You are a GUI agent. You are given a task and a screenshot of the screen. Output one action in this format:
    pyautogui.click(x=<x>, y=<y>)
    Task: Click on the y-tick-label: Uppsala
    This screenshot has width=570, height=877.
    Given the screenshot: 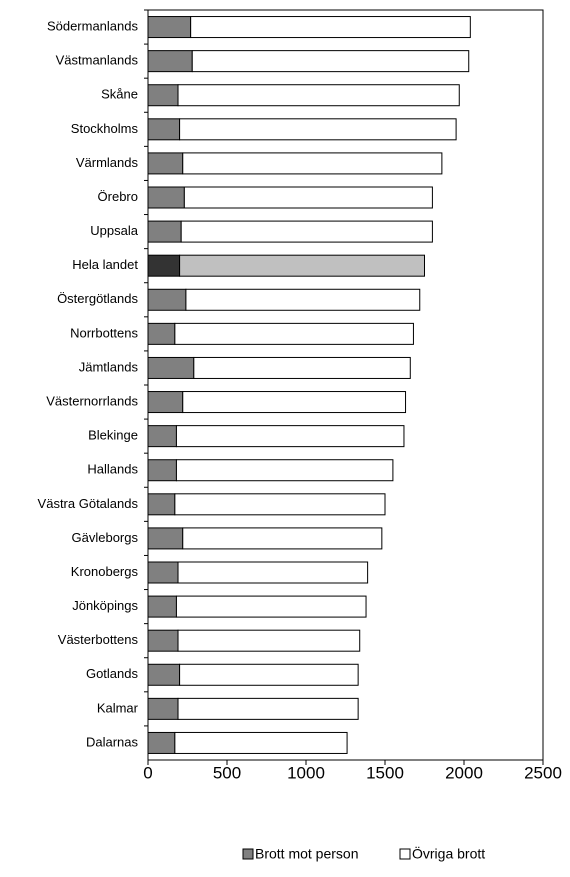 What is the action you would take?
    pyautogui.click(x=114, y=230)
    